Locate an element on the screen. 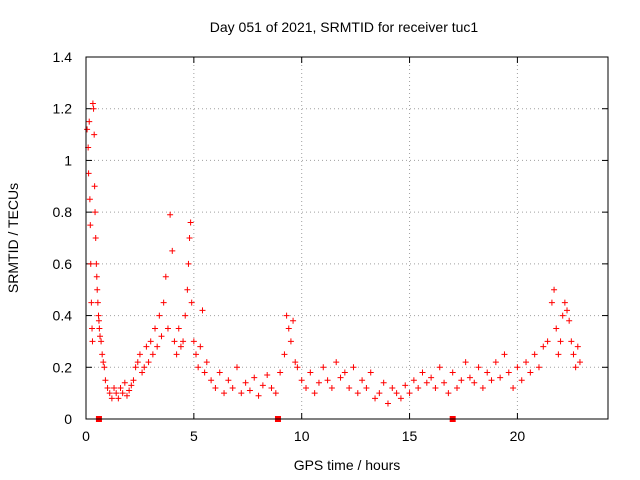 The width and height of the screenshot is (640, 480). y-tick-label: 0.2 is located at coordinates (63, 367).